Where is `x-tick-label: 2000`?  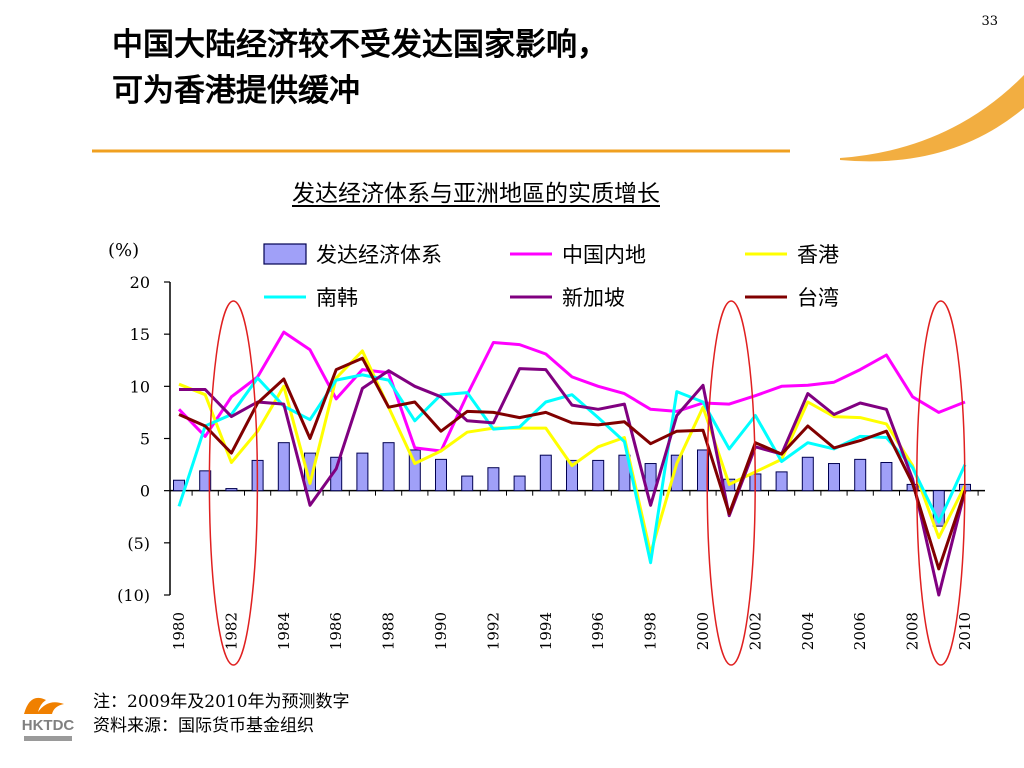
x-tick-label: 2000 is located at coordinates (703, 631).